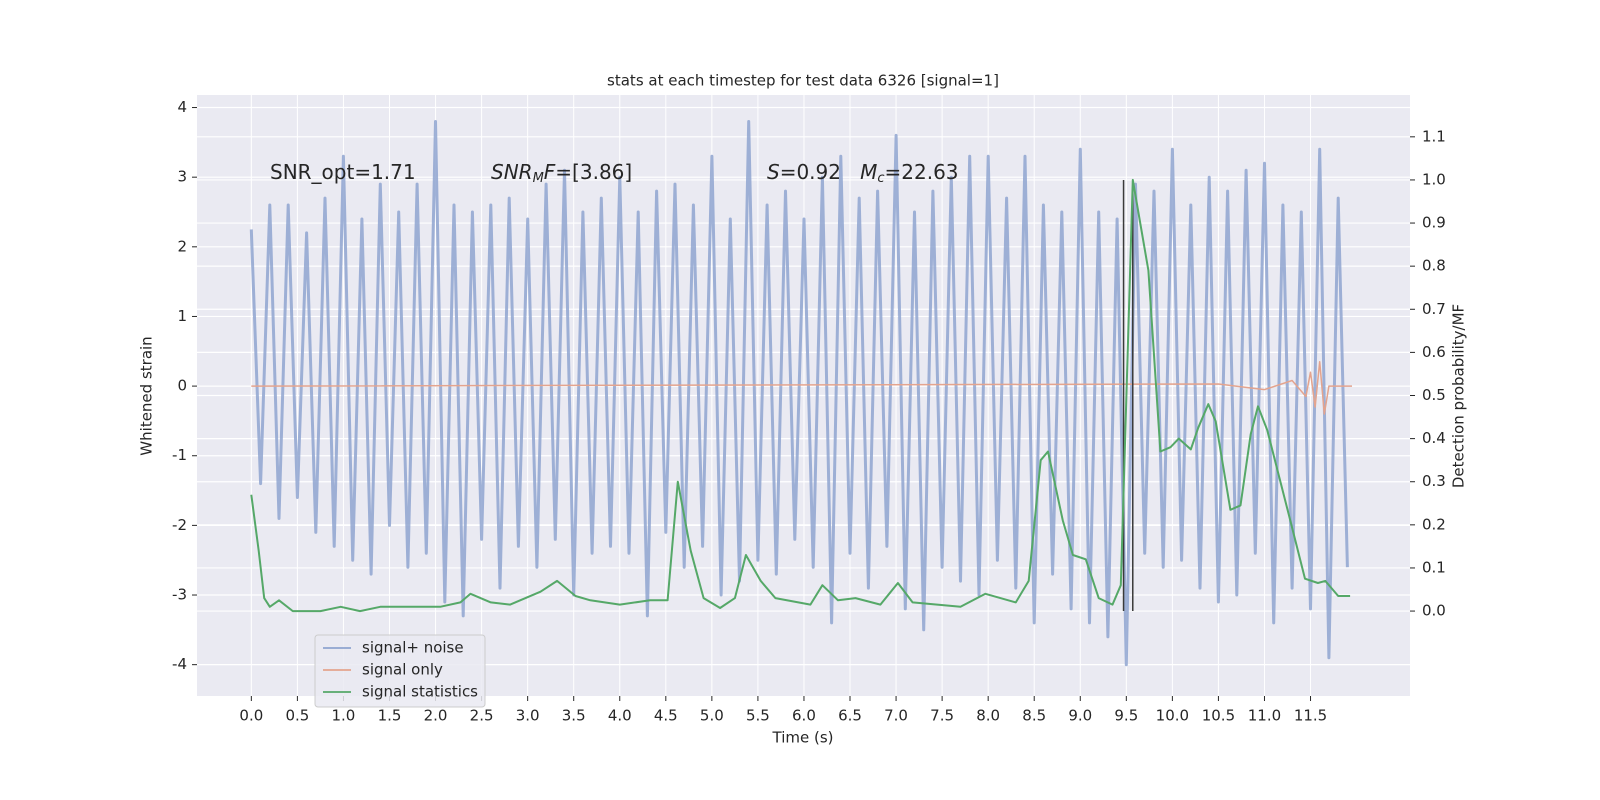  What do you see at coordinates (550, 172) in the screenshot?
I see `annotation-part: F` at bounding box center [550, 172].